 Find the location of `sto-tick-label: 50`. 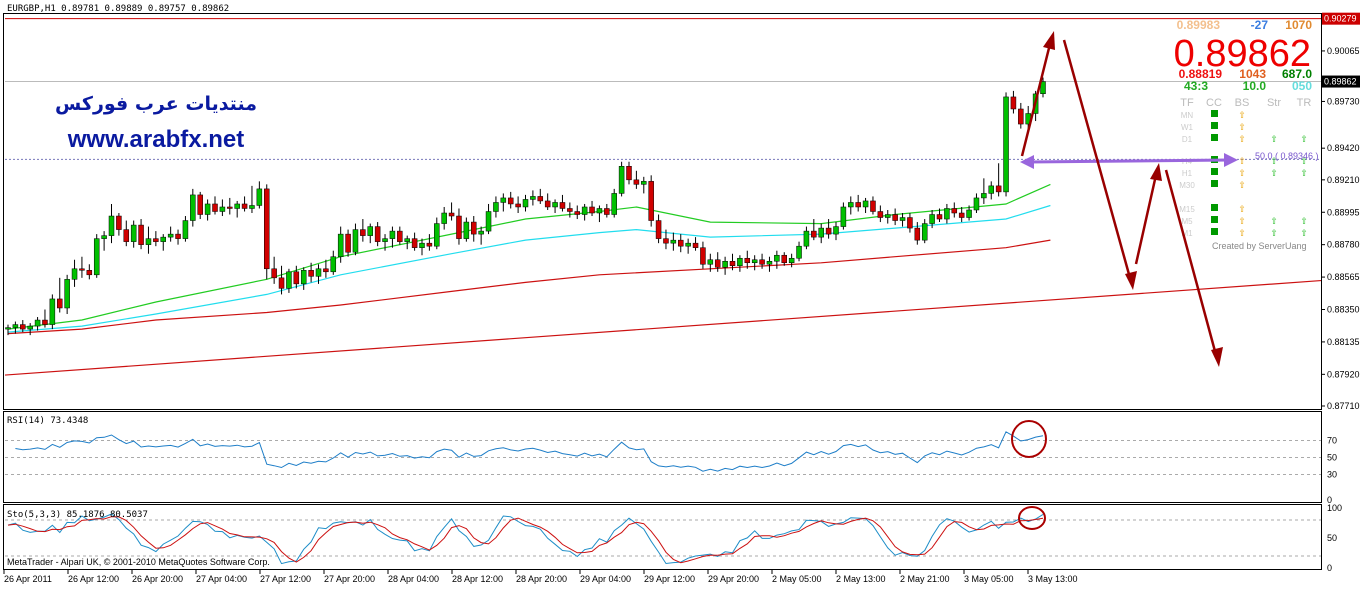

sto-tick-label: 50 is located at coordinates (1332, 538).